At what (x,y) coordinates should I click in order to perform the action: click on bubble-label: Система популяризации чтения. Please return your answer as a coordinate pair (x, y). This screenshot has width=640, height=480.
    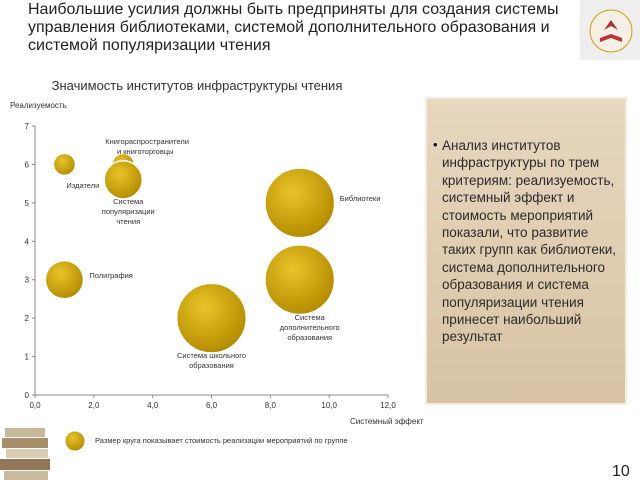
    Looking at the image, I should click on (128, 211).